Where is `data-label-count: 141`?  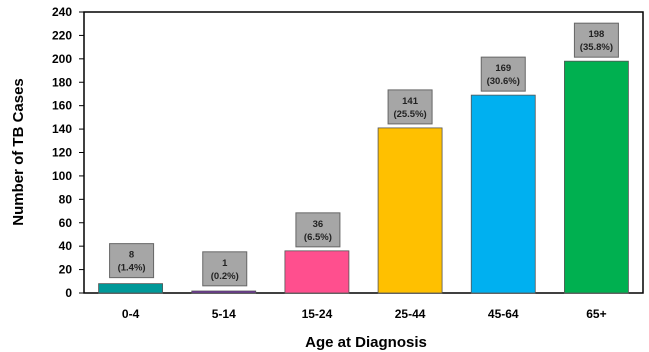
data-label-count: 141 is located at coordinates (410, 101).